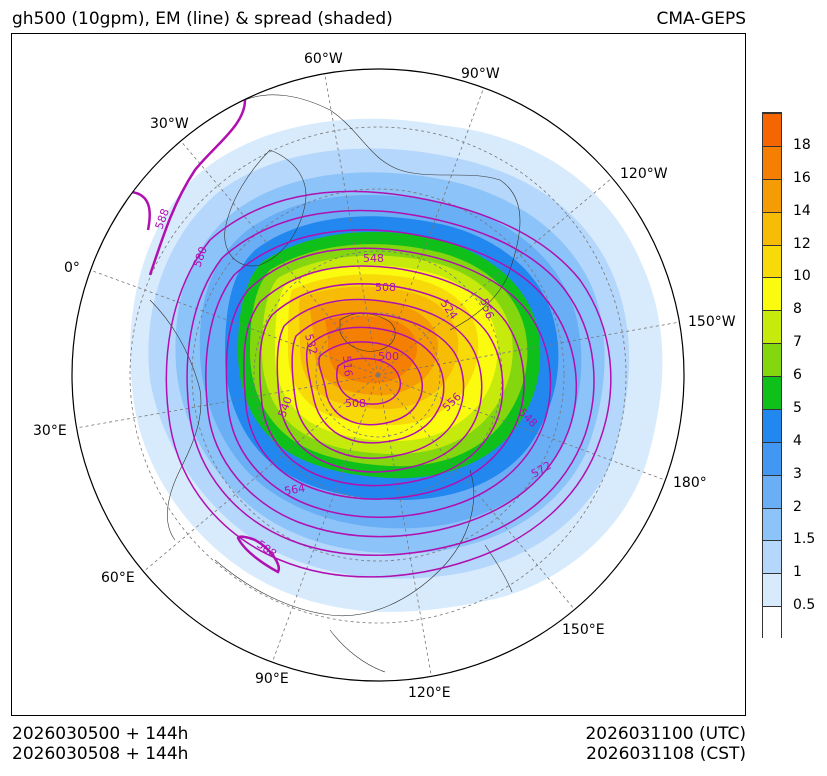 This screenshot has width=827, height=776. What do you see at coordinates (197, 187) in the screenshot?
I see `contour-588-west` at bounding box center [197, 187].